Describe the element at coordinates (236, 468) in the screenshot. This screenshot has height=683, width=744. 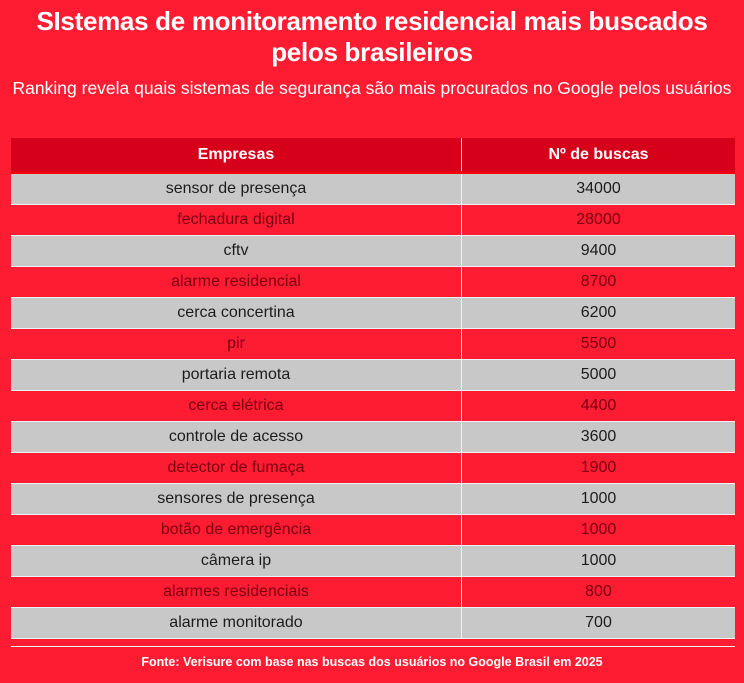
I see `row-name: detector de fumaça` at that location.